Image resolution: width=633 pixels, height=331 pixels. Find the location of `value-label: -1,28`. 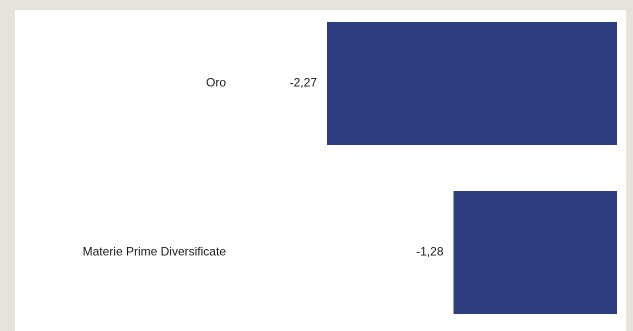

value-label: -1,28 is located at coordinates (430, 252).